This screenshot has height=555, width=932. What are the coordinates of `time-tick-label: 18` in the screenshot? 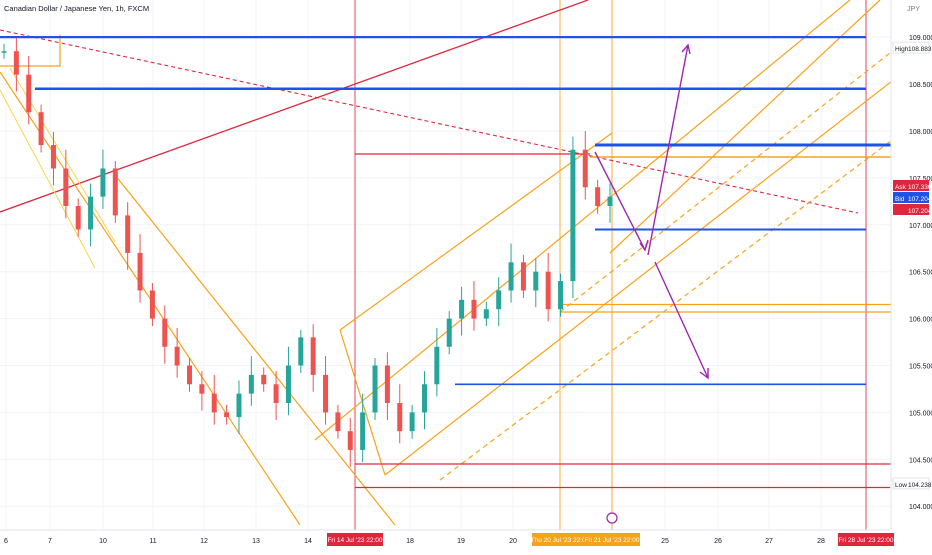 It's located at (410, 541).